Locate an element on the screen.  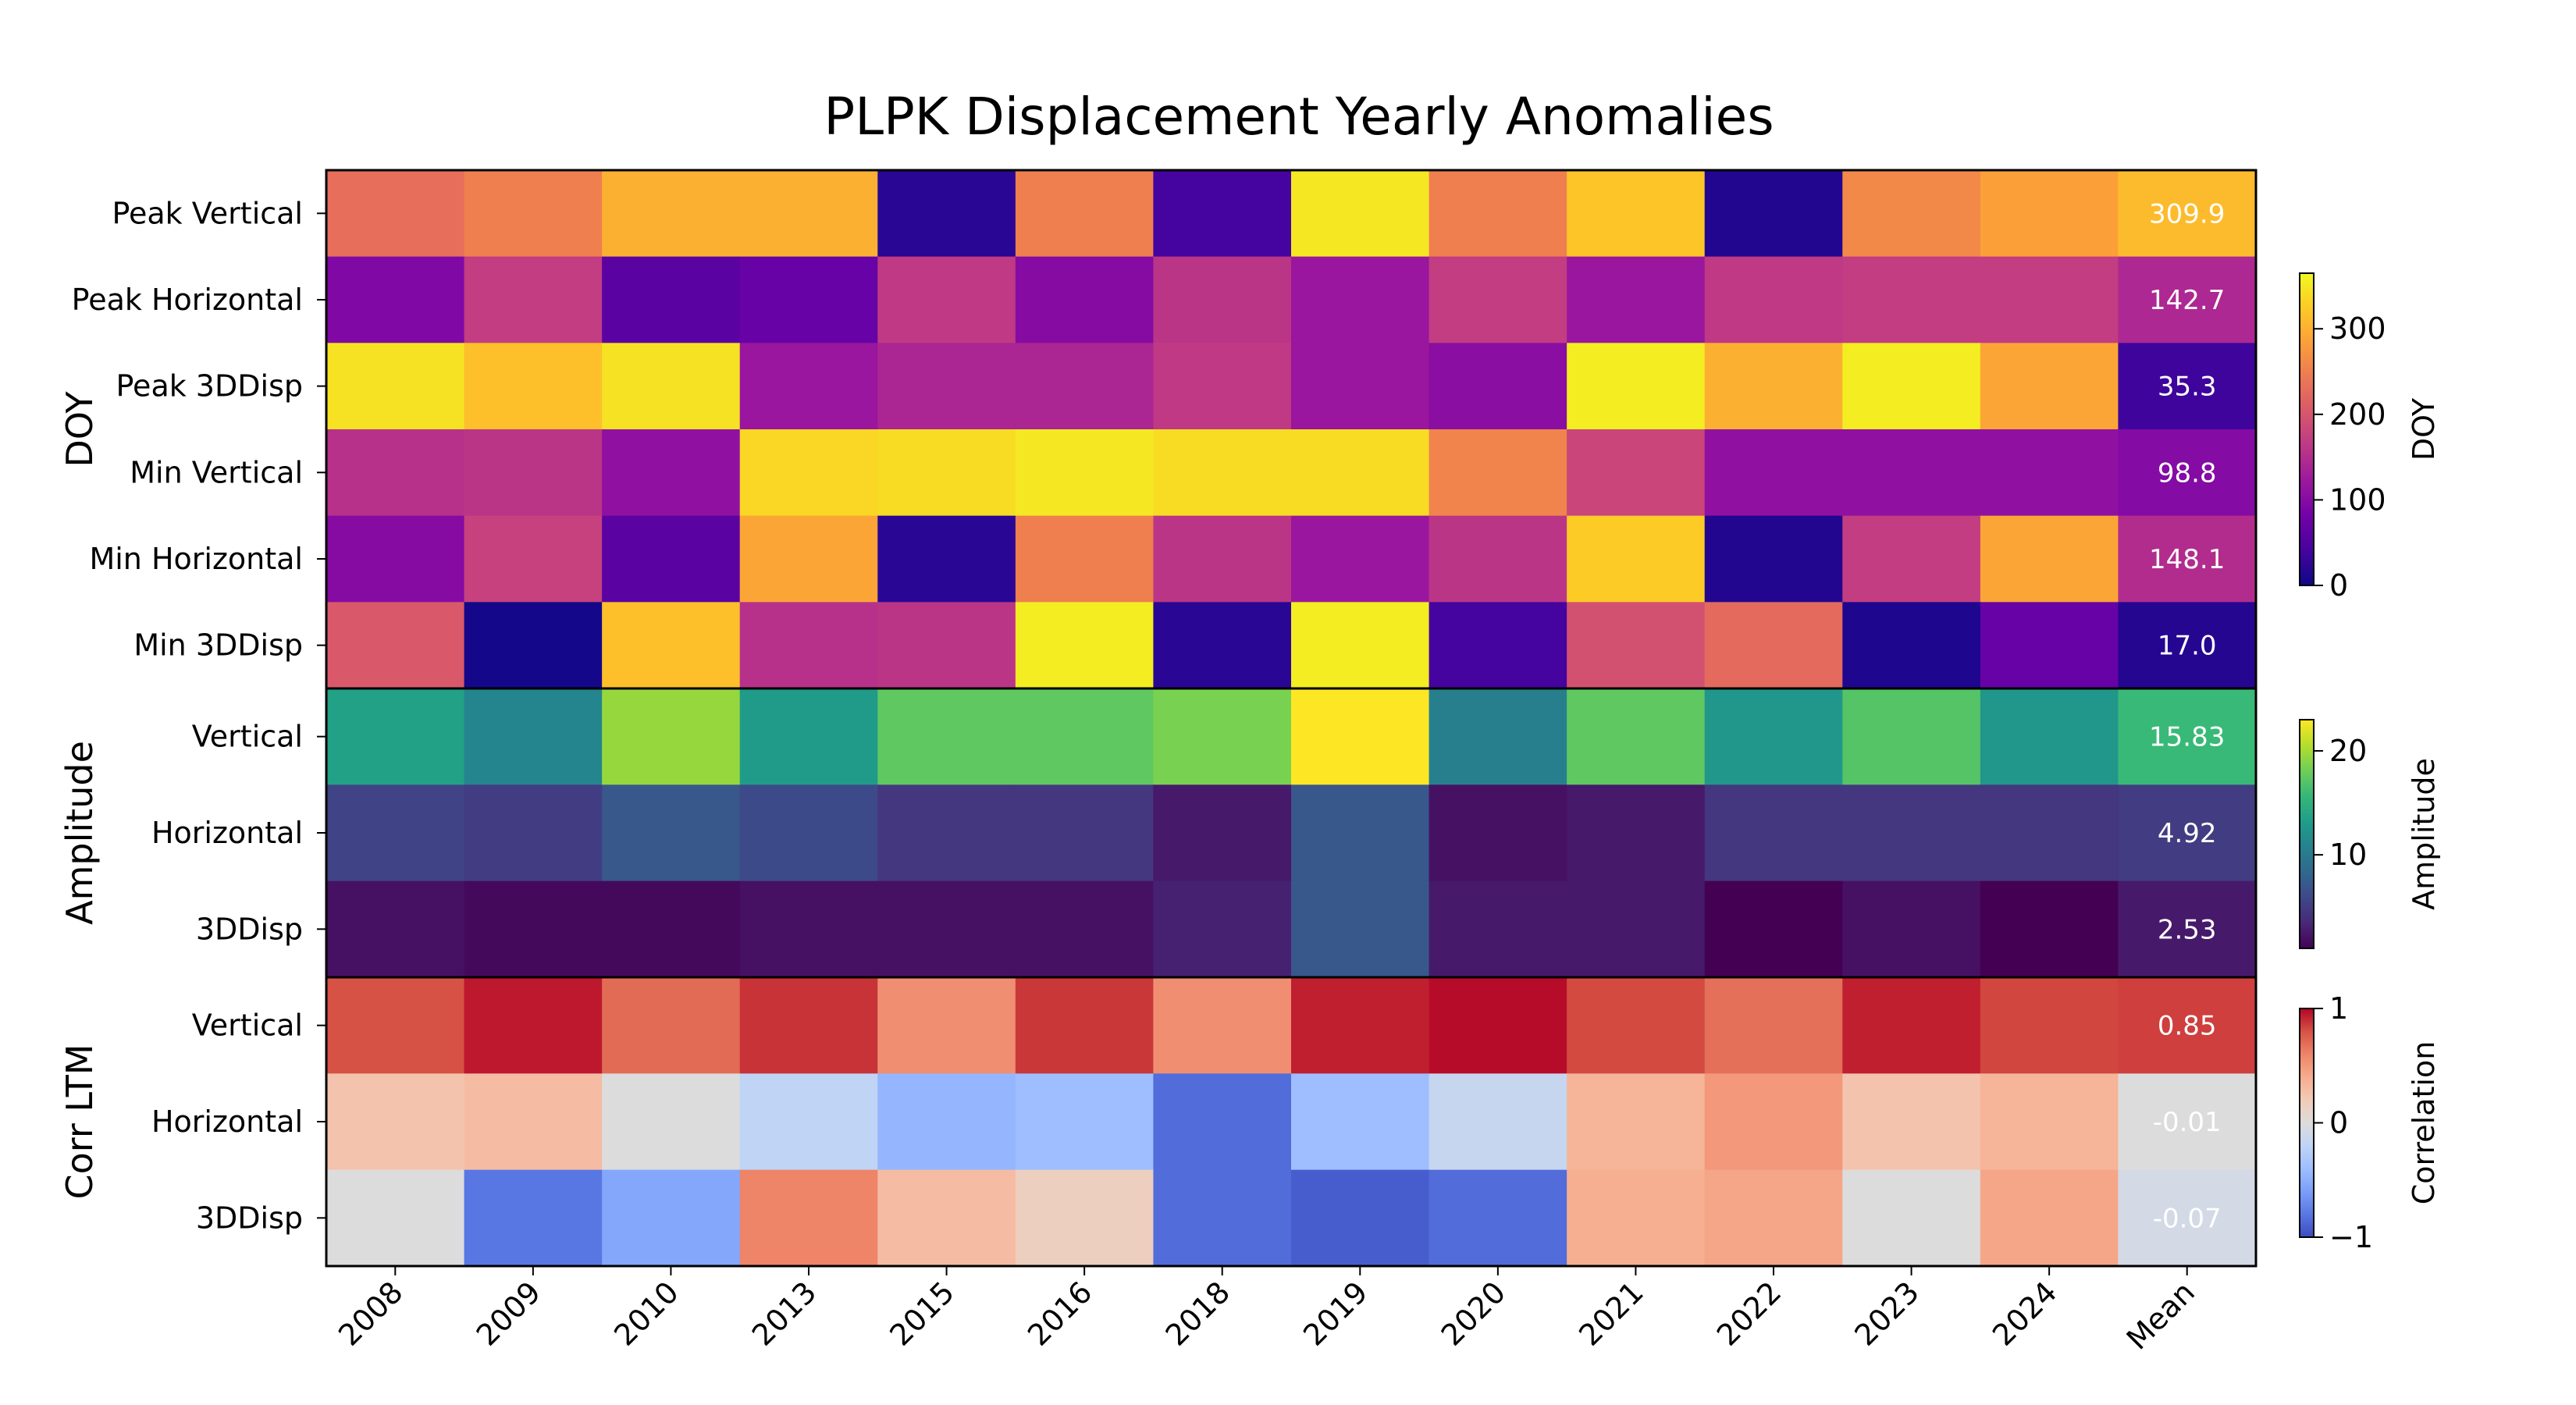
cell-amplitude-horizontal-2013 is located at coordinates (808, 833).